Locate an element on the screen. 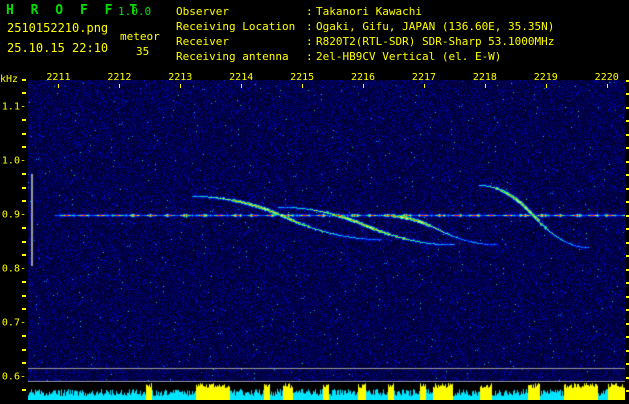  x-tick-label: 2218 is located at coordinates (484, 77).